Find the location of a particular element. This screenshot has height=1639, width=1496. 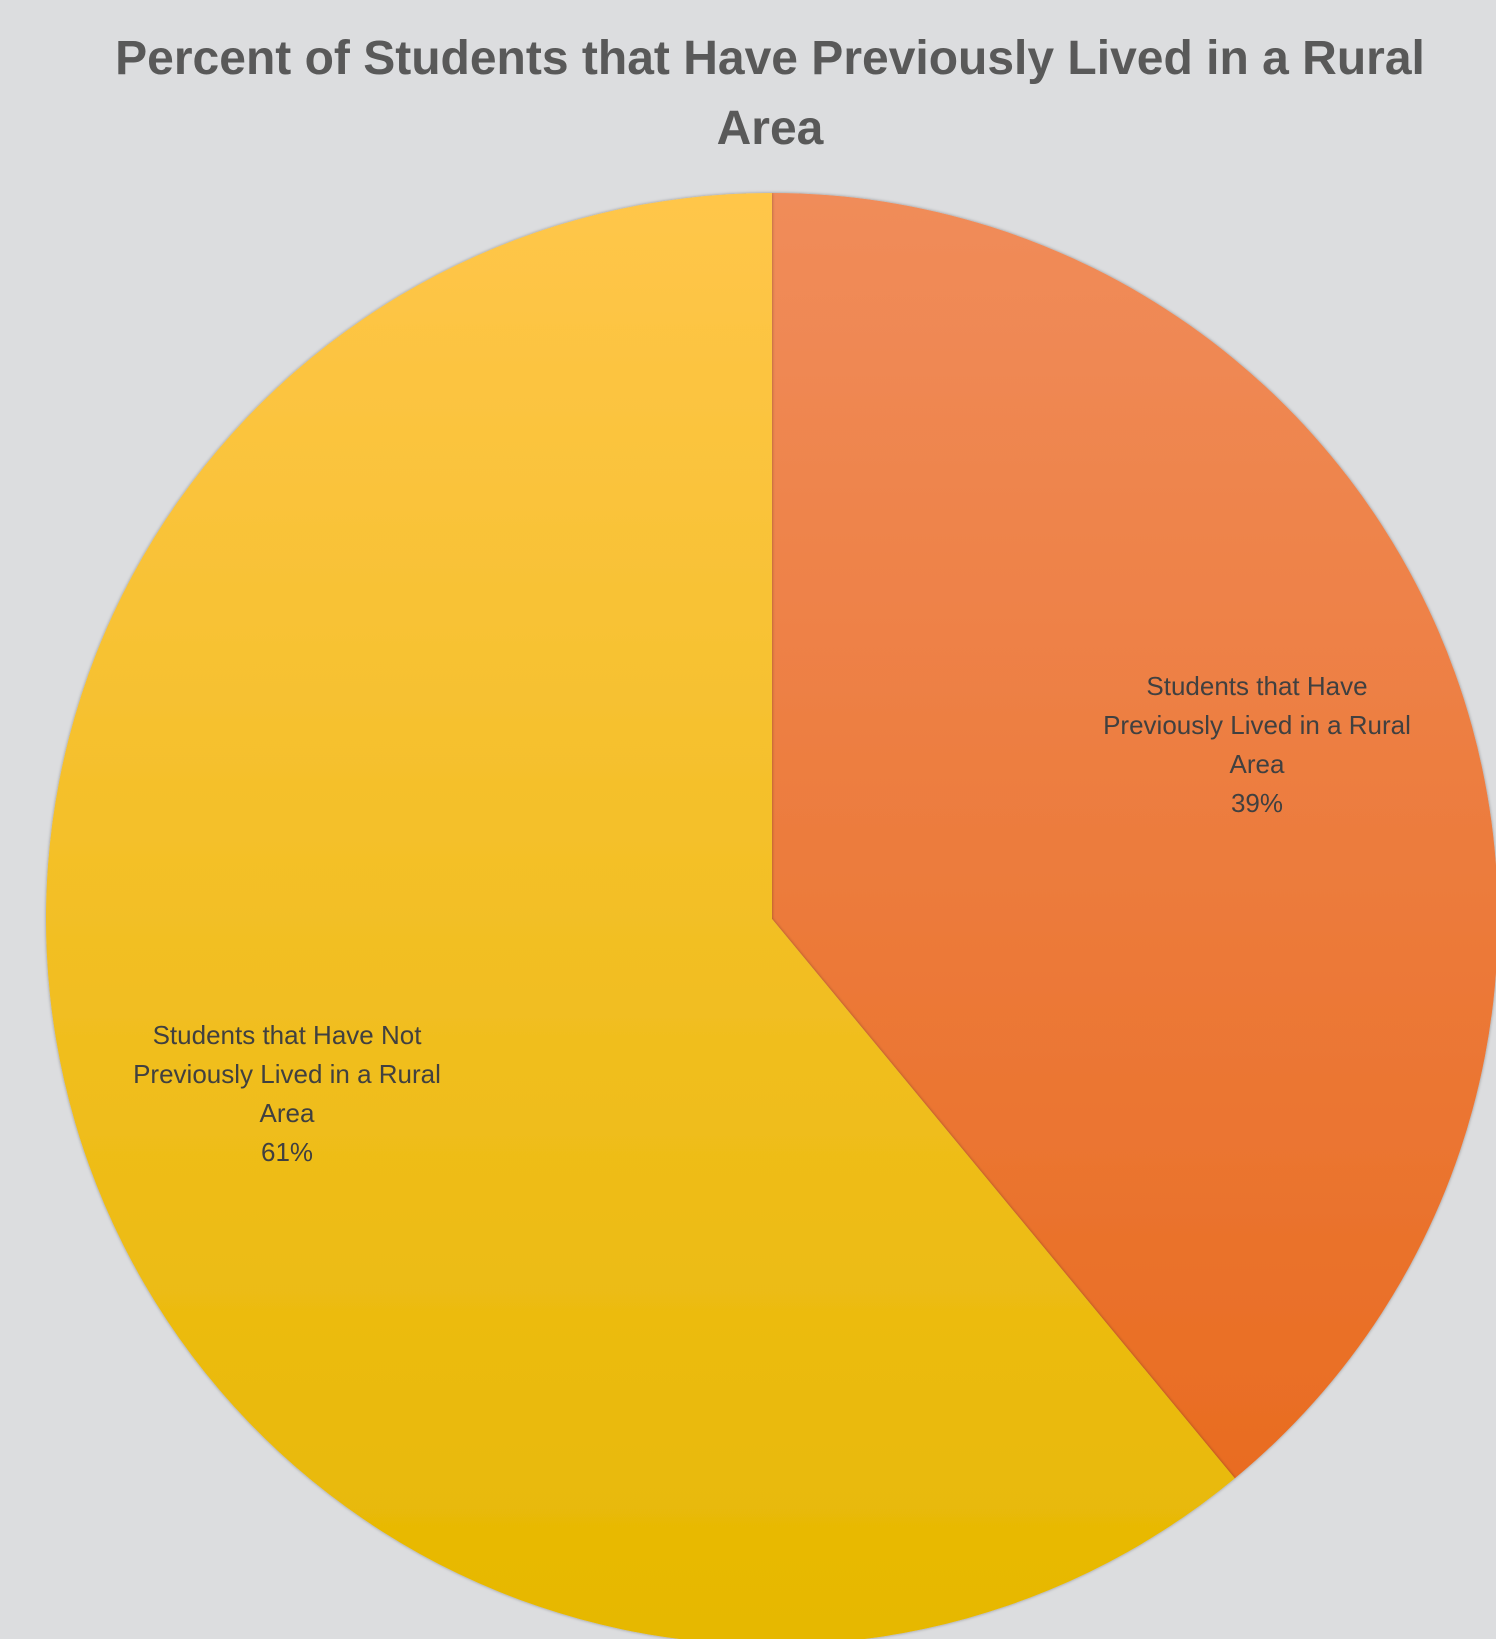

slice-category-label-line: Students that Have Not is located at coordinates (288, 1035).